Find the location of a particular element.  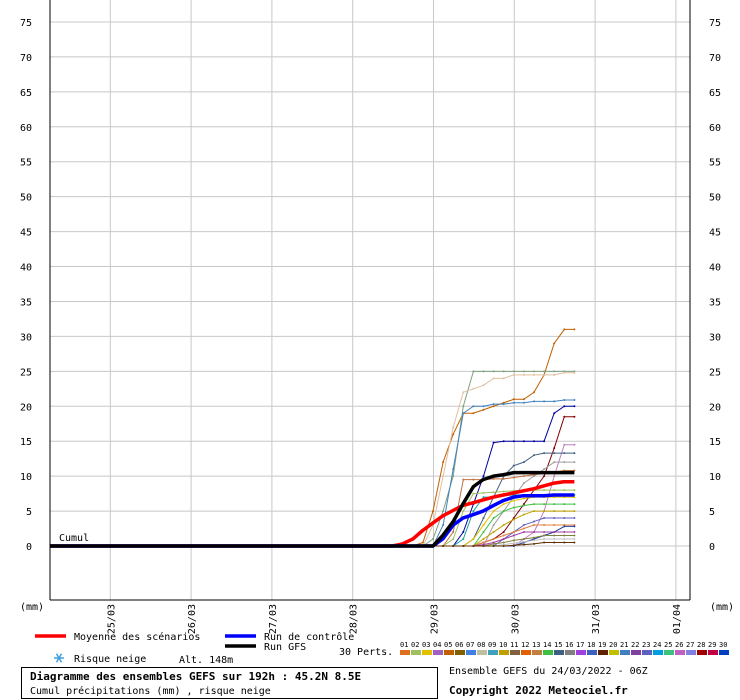

y-tick-label-right: 50 is located at coordinates (715, 198).